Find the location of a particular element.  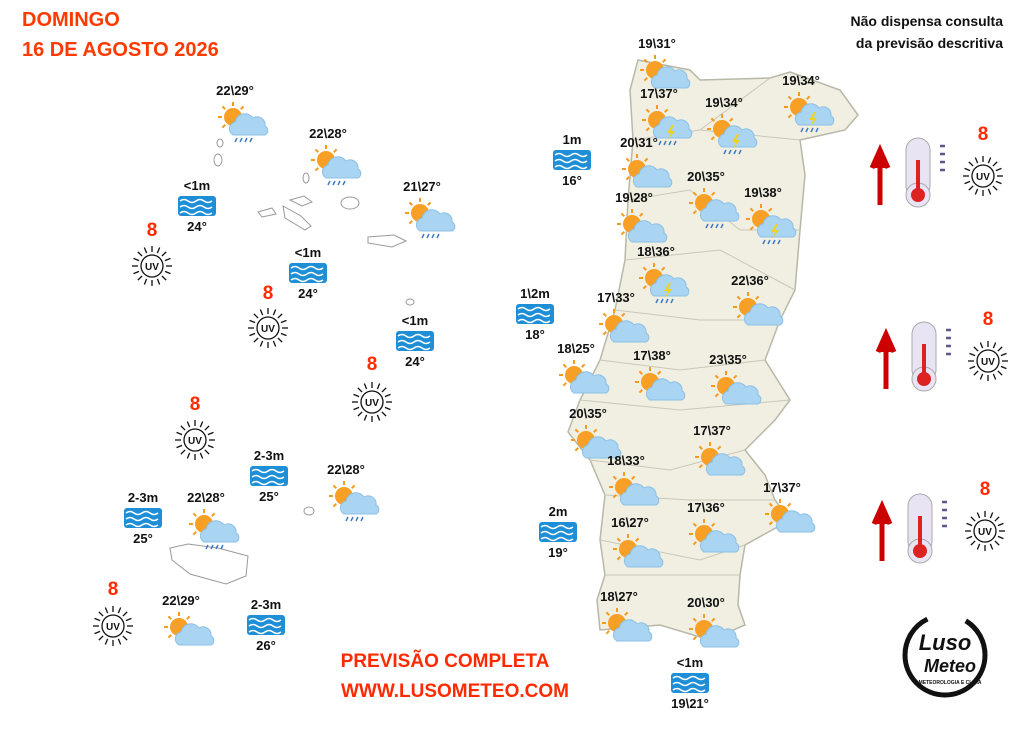

temperature: 20\35° is located at coordinates (706, 176).